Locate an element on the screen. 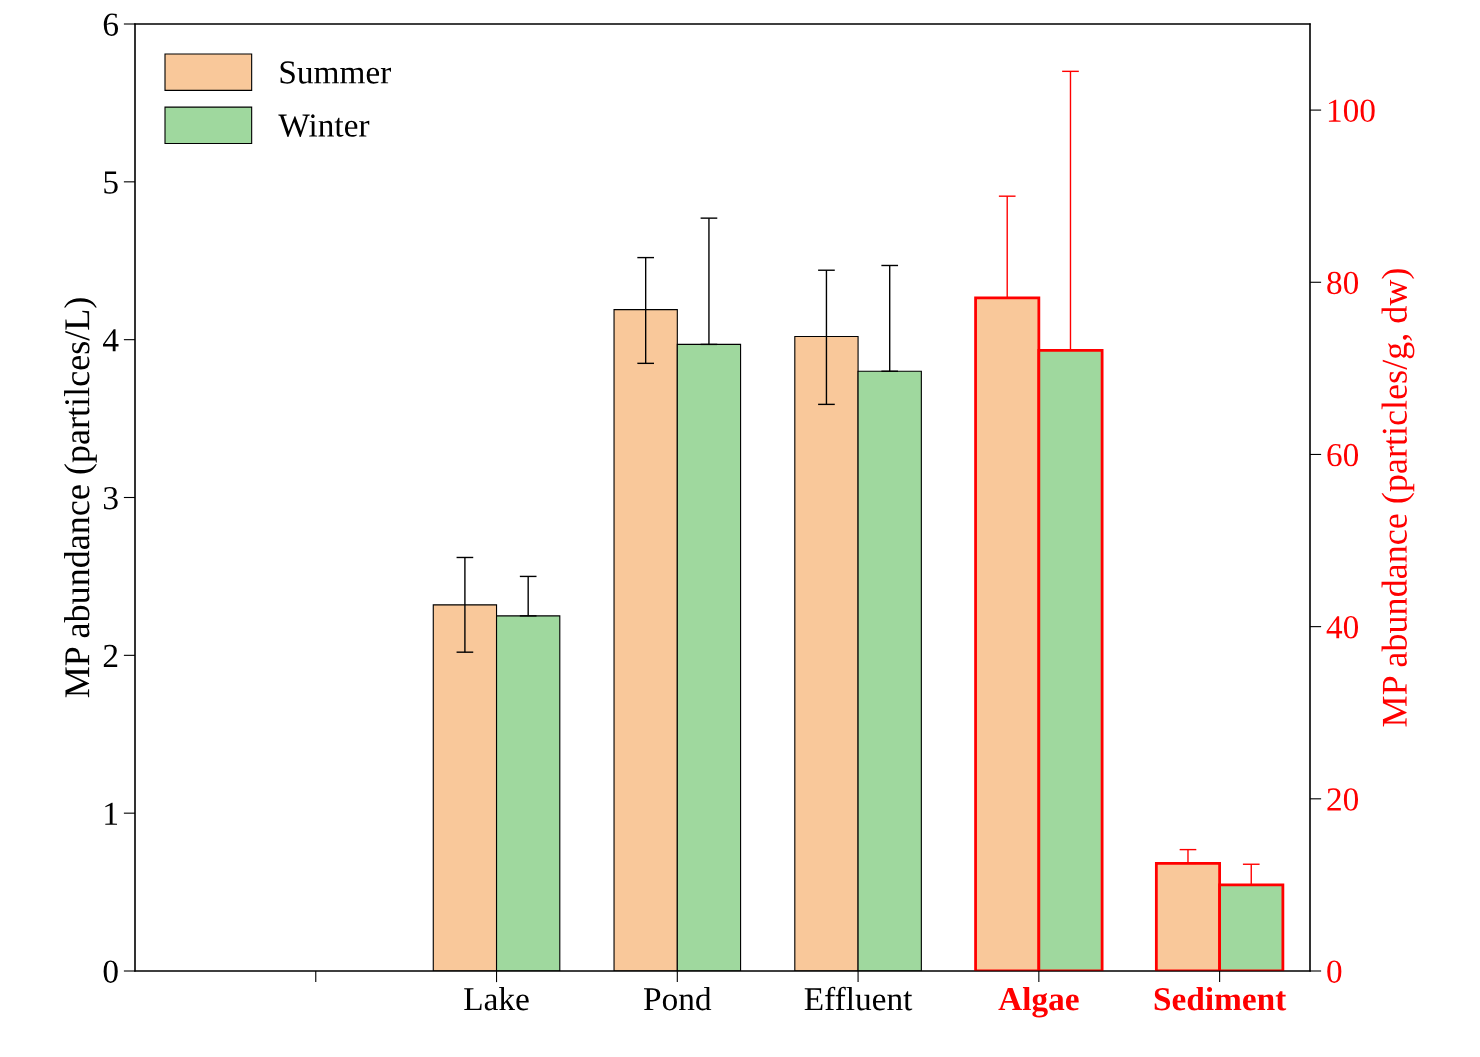  y-axis-title: MP abundance (partilces/L) is located at coordinates (80, 498).